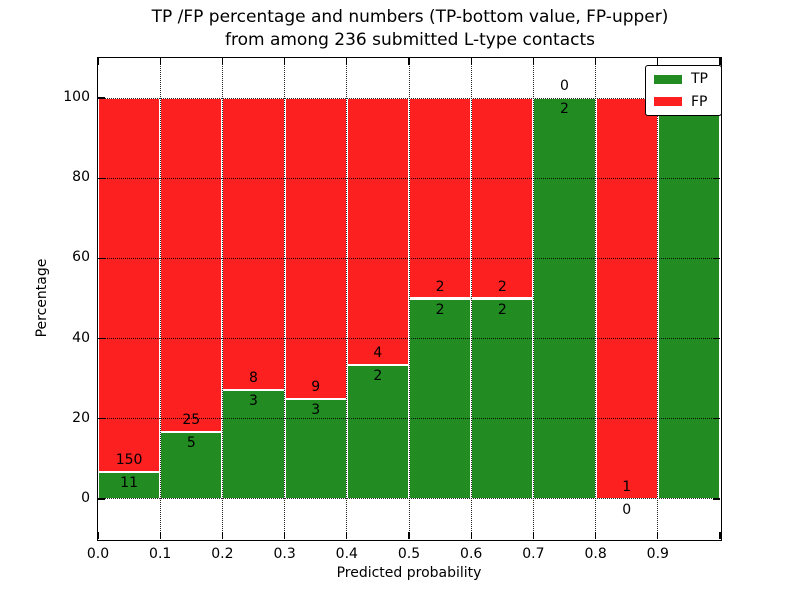 This screenshot has height=600, width=800. Describe the element at coordinates (129, 459) in the screenshot. I see `bar-count-label-fp: 150` at that location.